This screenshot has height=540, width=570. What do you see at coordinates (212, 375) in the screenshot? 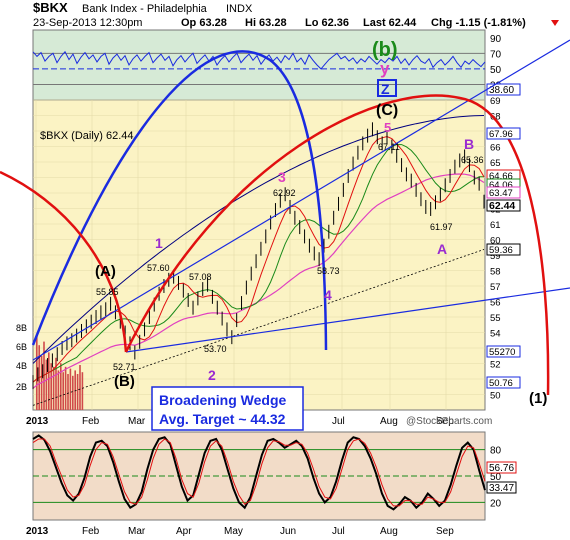
I see `wave-label: 2` at bounding box center [212, 375].